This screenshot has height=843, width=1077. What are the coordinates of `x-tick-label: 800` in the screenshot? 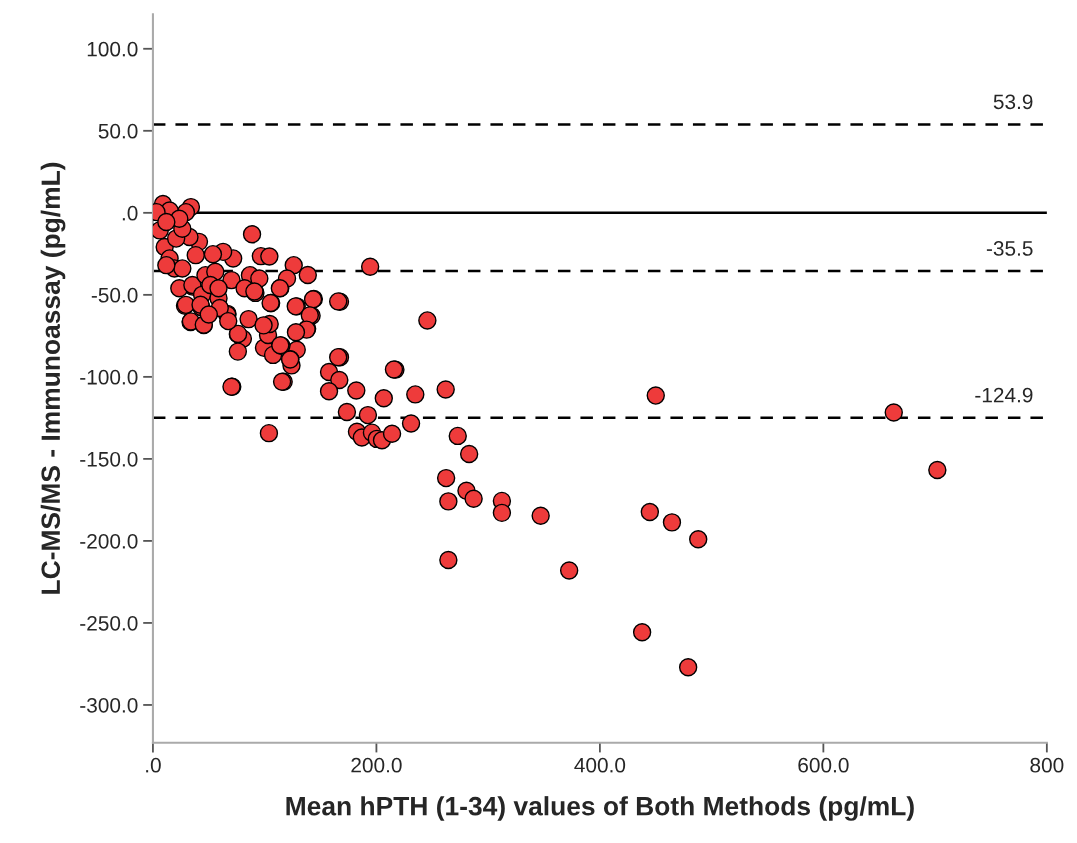 It's located at (1047, 765).